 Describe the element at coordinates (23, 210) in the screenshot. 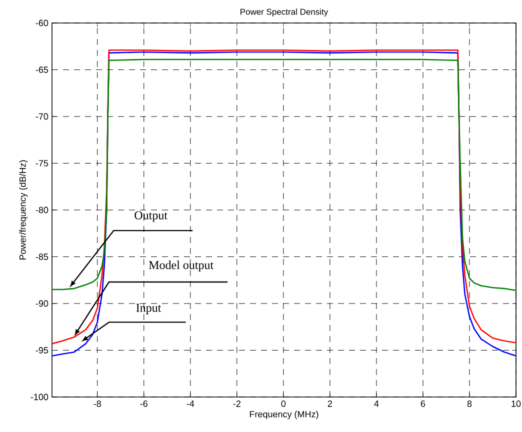

I see `y-axis-title: Power/frequency (dB/Hz)` at that location.